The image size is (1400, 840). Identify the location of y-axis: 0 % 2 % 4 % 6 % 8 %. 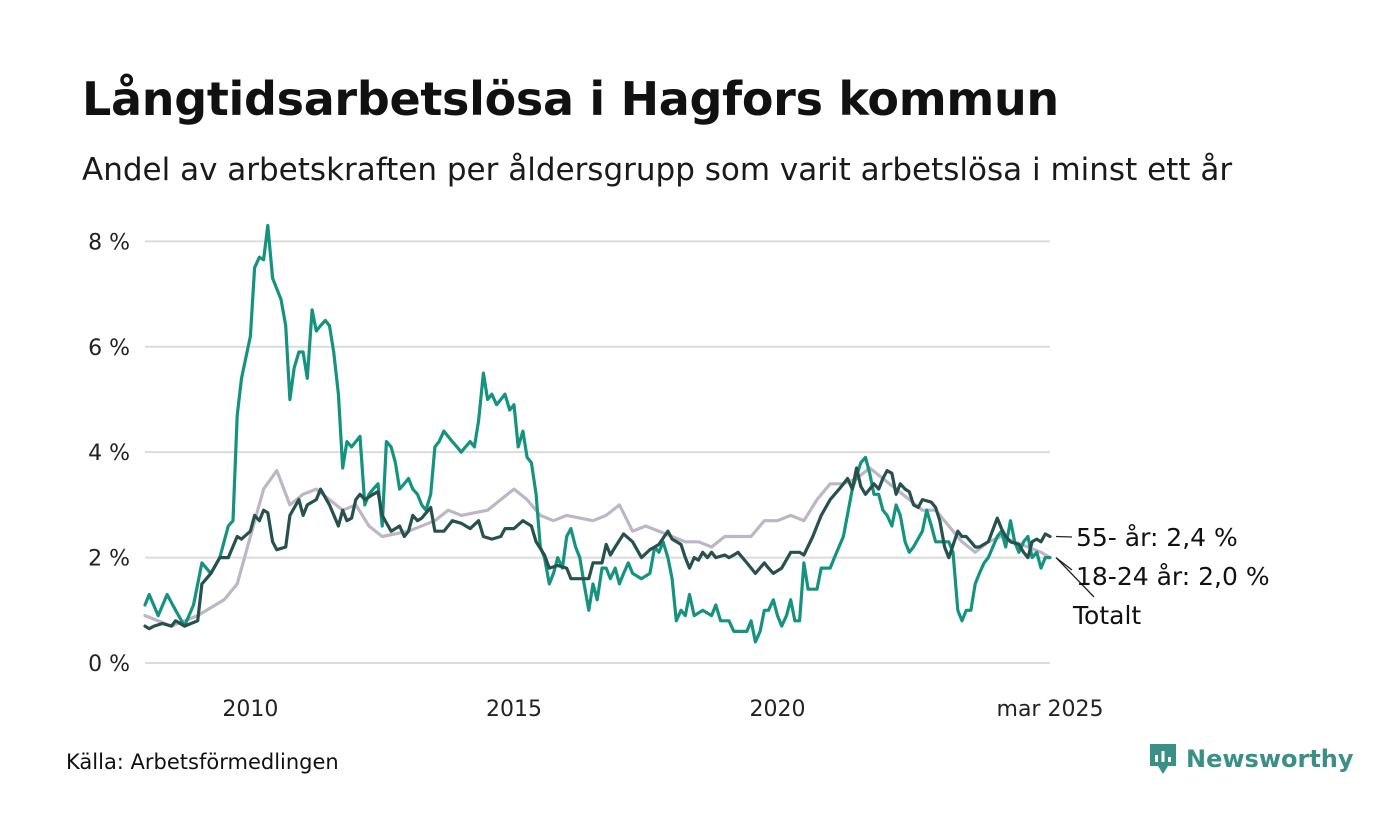
(109, 453).